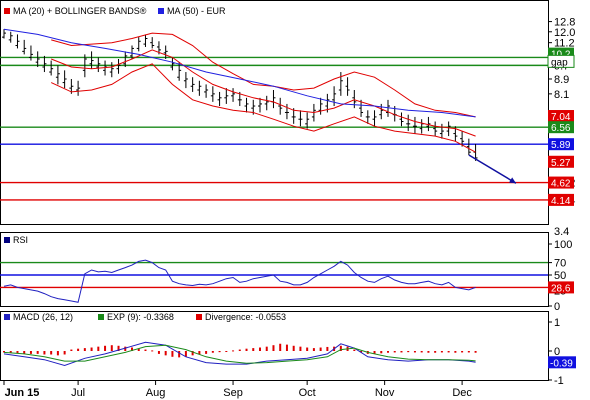 The width and height of the screenshot is (590, 400). I want to click on price-badge: 7.04, so click(561, 116).